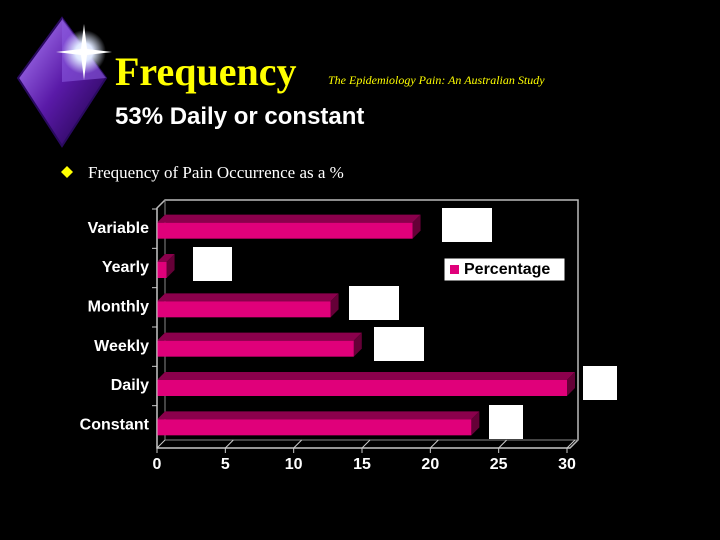  What do you see at coordinates (454, 269) in the screenshot?
I see `legend-swatch` at bounding box center [454, 269].